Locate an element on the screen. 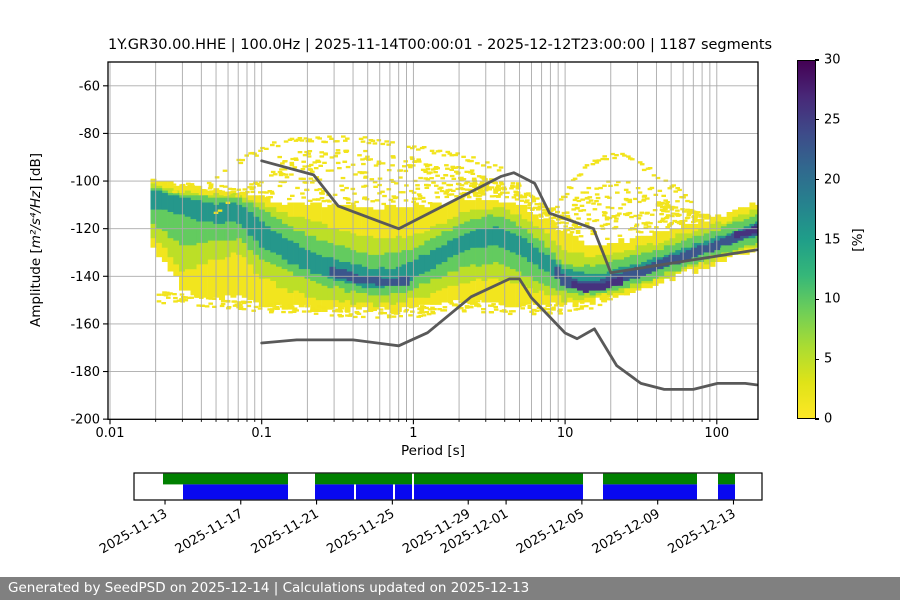  colorbar-tick-label: 20 is located at coordinates (832, 180).